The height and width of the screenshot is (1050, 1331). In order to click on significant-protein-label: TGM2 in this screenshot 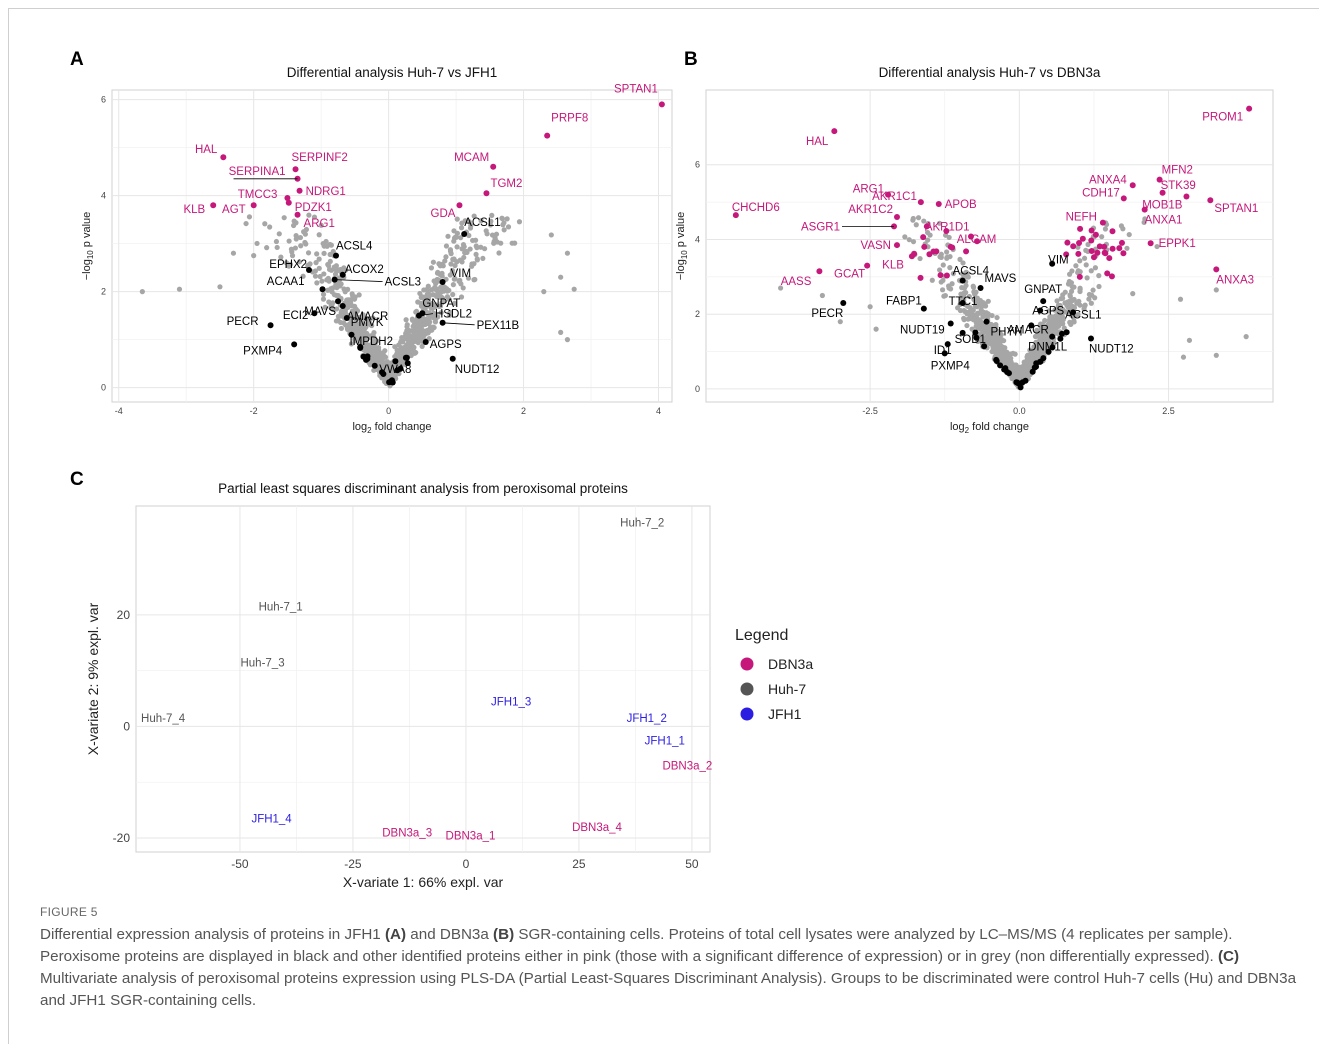, I will do `click(506, 184)`.